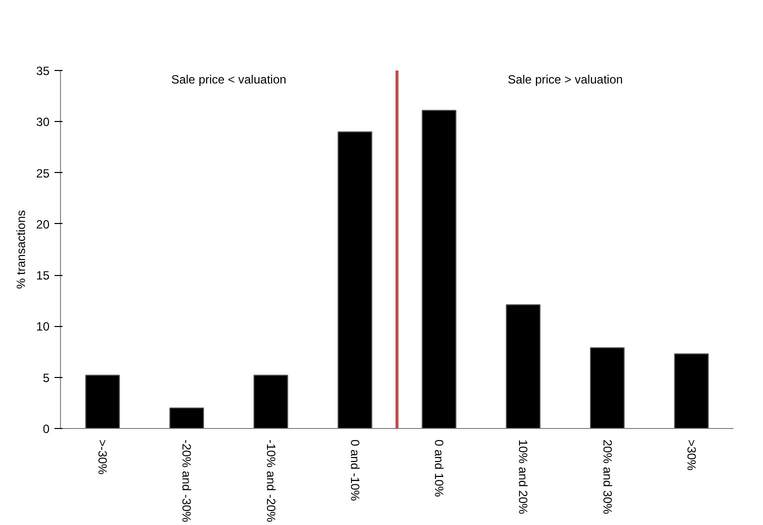 This screenshot has width=763, height=525. I want to click on y-axis-title: % transactions, so click(21, 249).